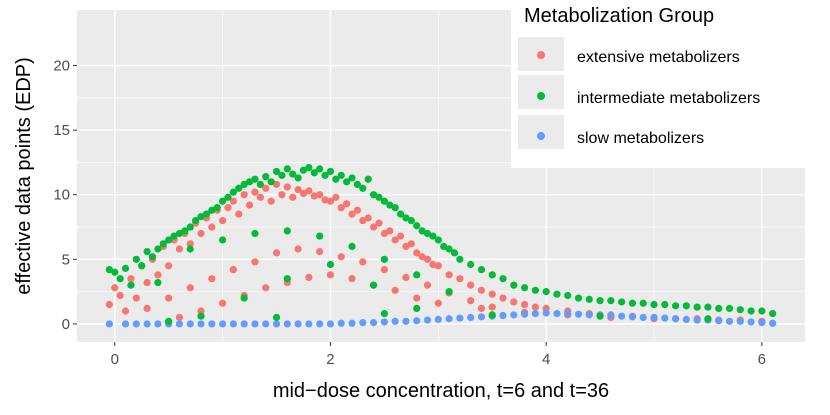  Describe the element at coordinates (668, 98) in the screenshot. I see `legend-label-intermediate: intermediate metabolizers` at that location.